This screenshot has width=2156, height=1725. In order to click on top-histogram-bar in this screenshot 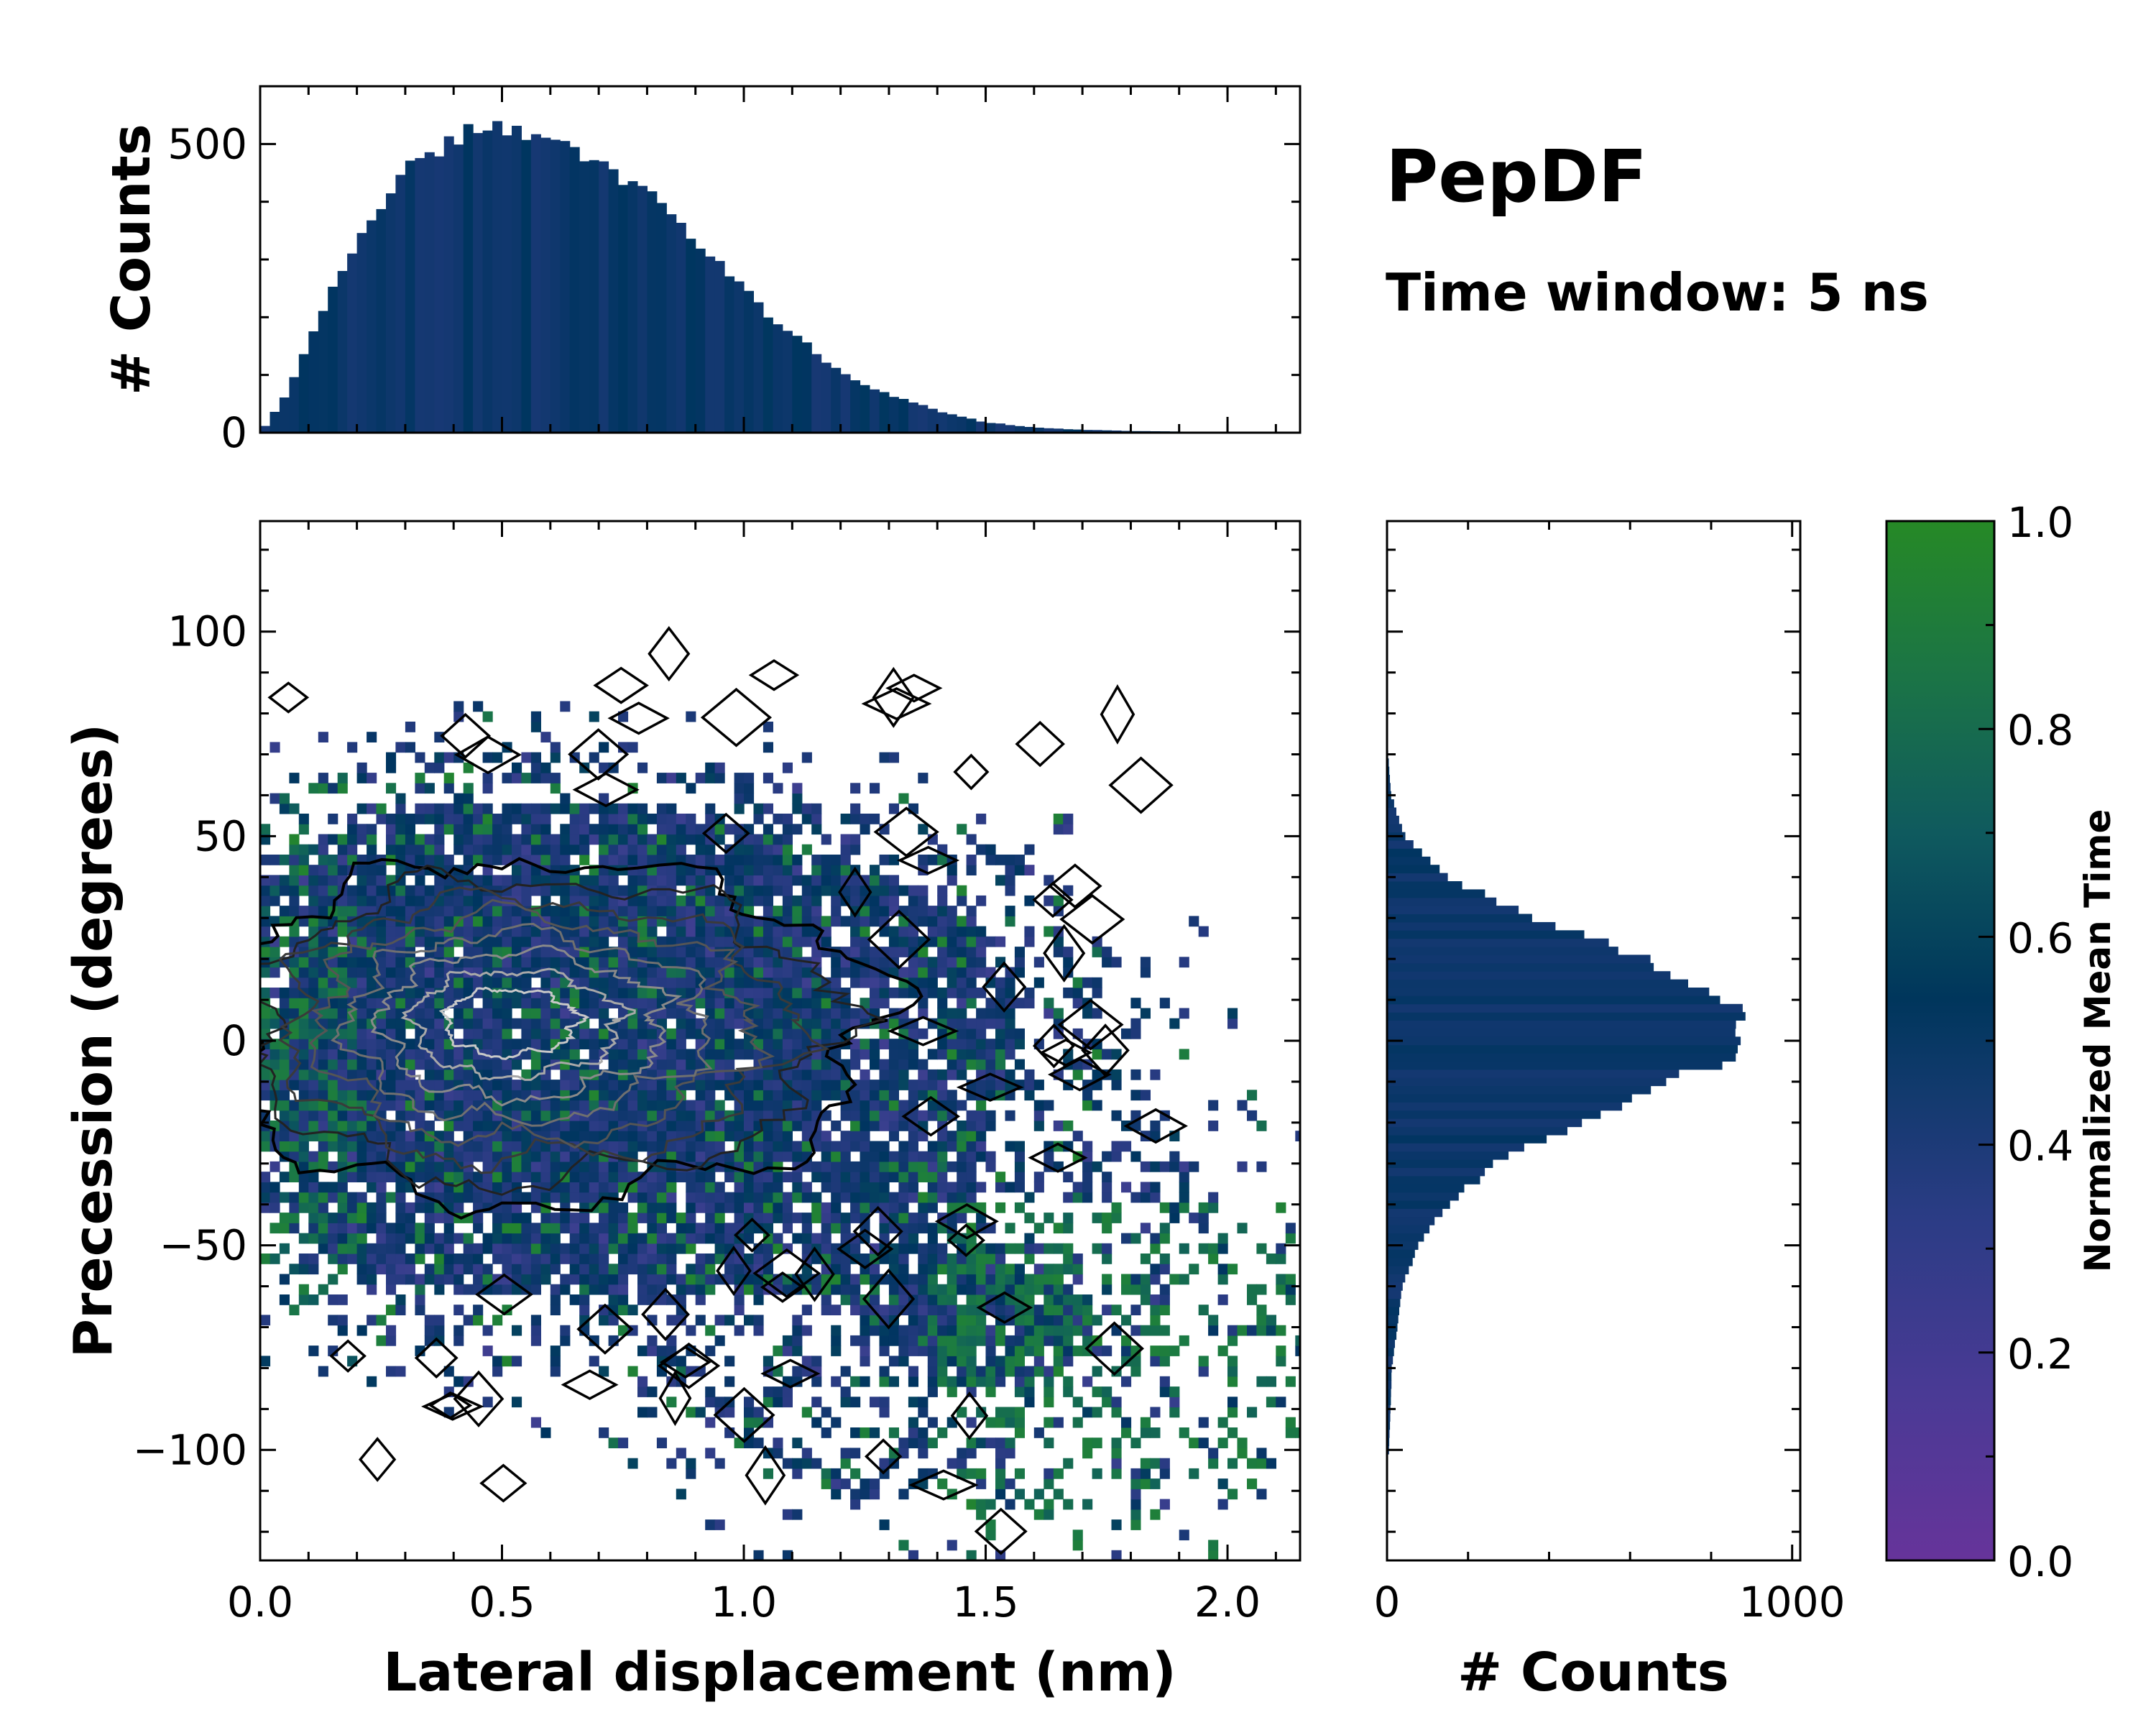, I will do `click(865, 409)`.